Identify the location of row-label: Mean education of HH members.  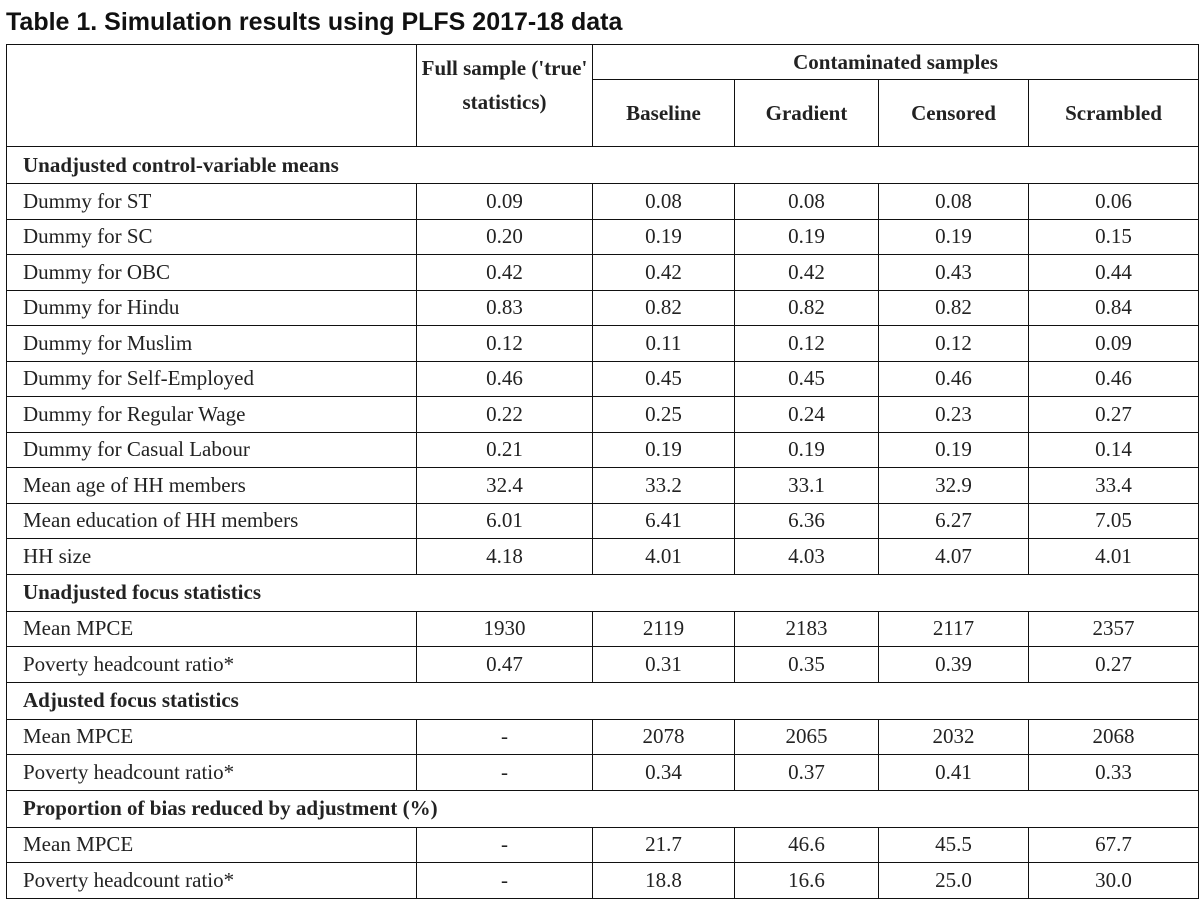
(211, 520).